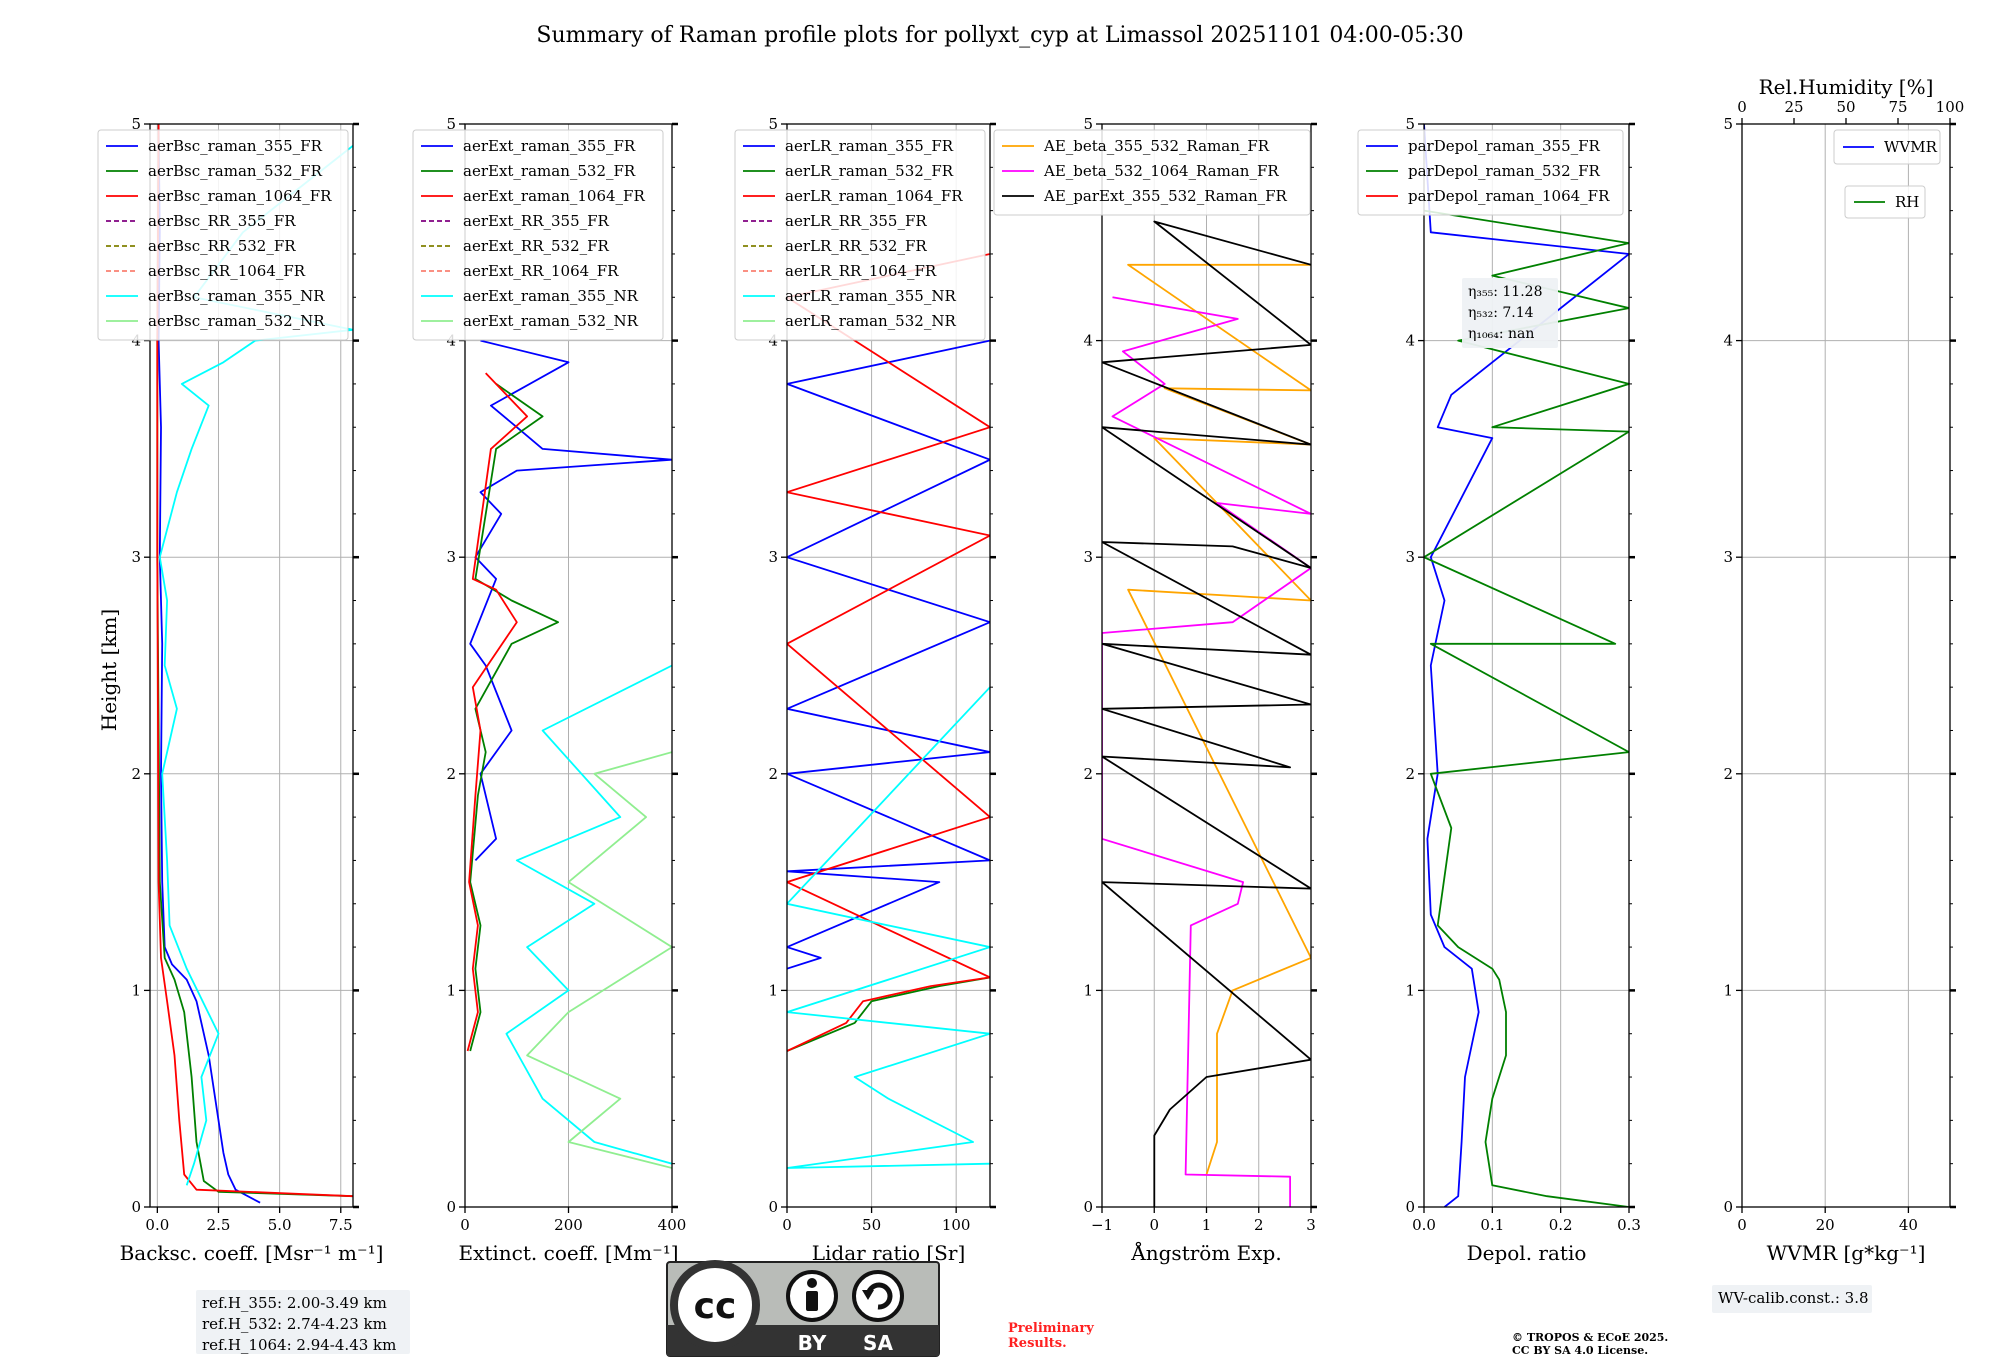 The height and width of the screenshot is (1360, 2000). What do you see at coordinates (536, 221) in the screenshot?
I see `legend-label-aerExt_RR_355_FR: aerExt_RR_355_FR` at bounding box center [536, 221].